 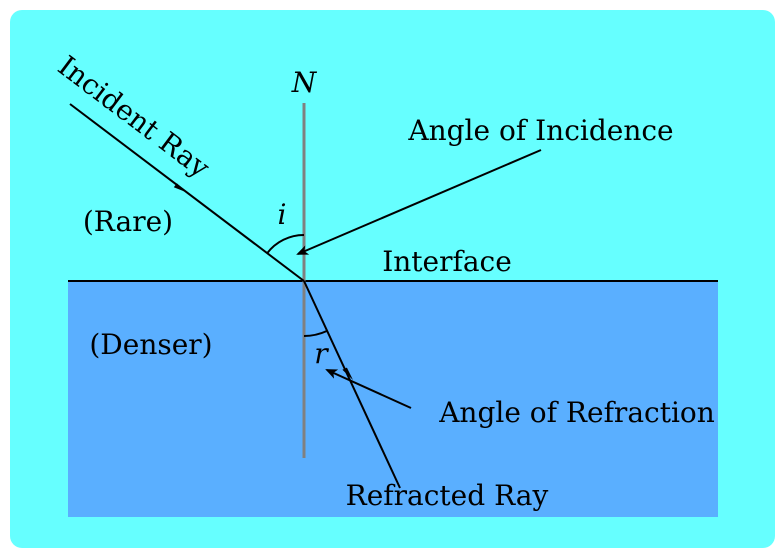 What do you see at coordinates (447, 495) in the screenshot?
I see `refracted-ray-label: Refracted Ray` at bounding box center [447, 495].